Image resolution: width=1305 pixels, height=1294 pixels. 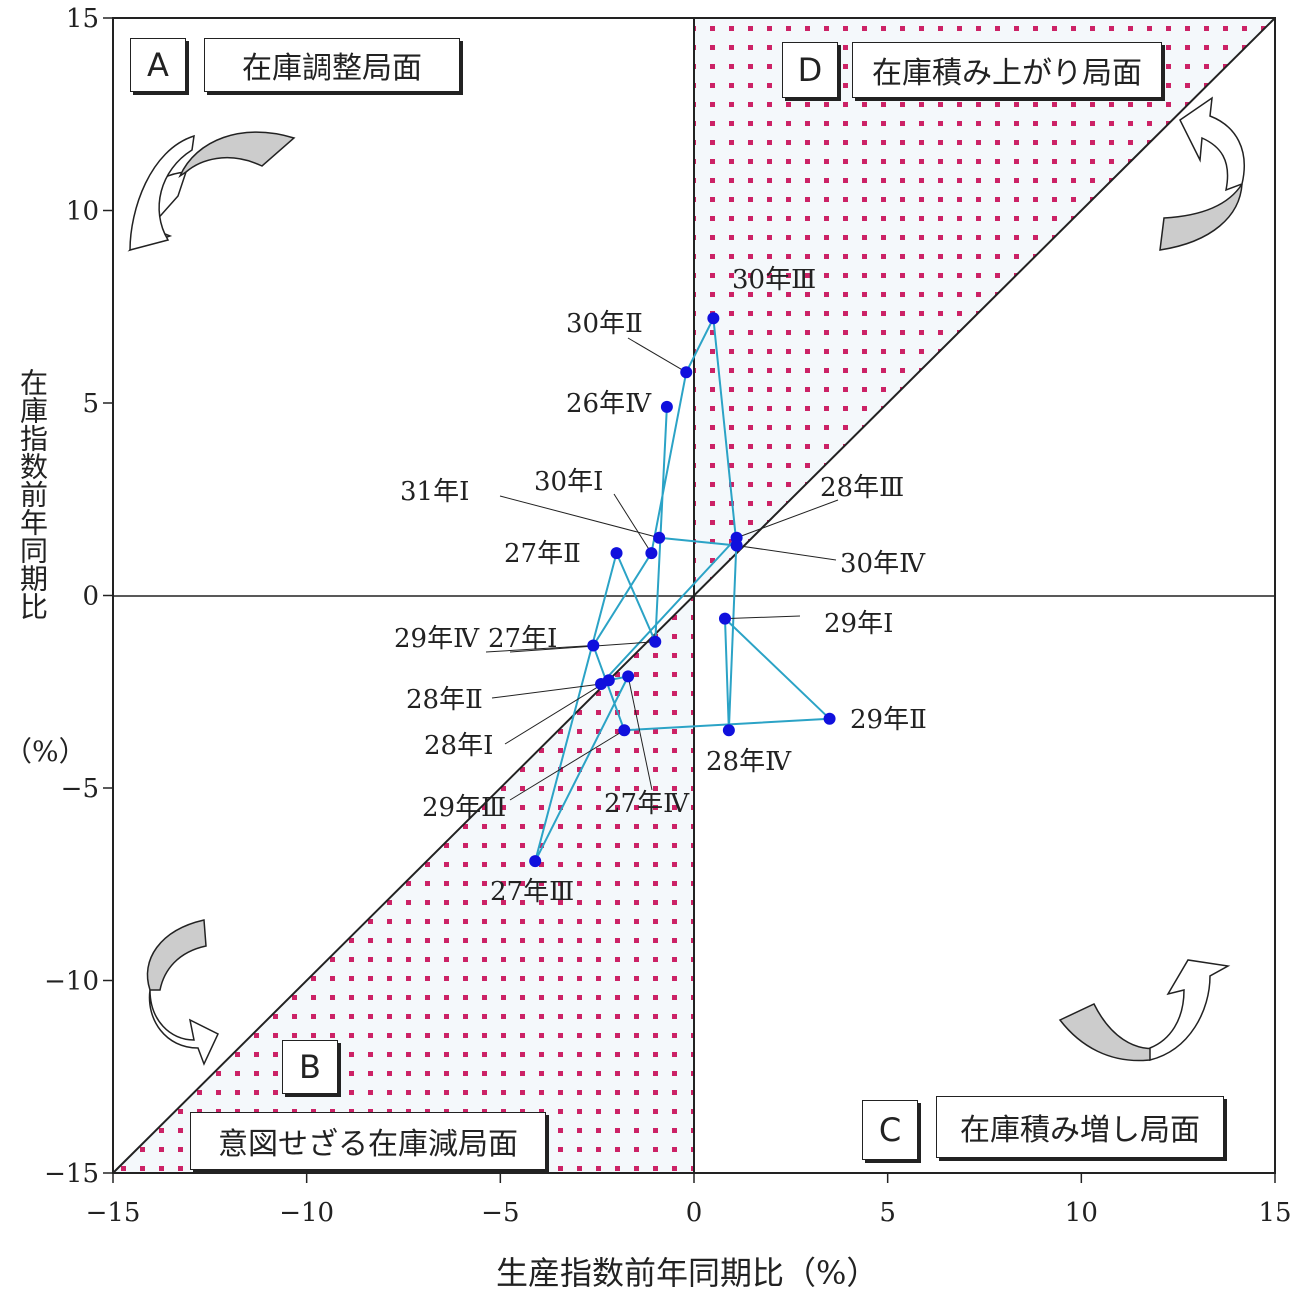 I want to click on quadrant-a-phase-label: 在庫調整局面, so click(x=332, y=65).